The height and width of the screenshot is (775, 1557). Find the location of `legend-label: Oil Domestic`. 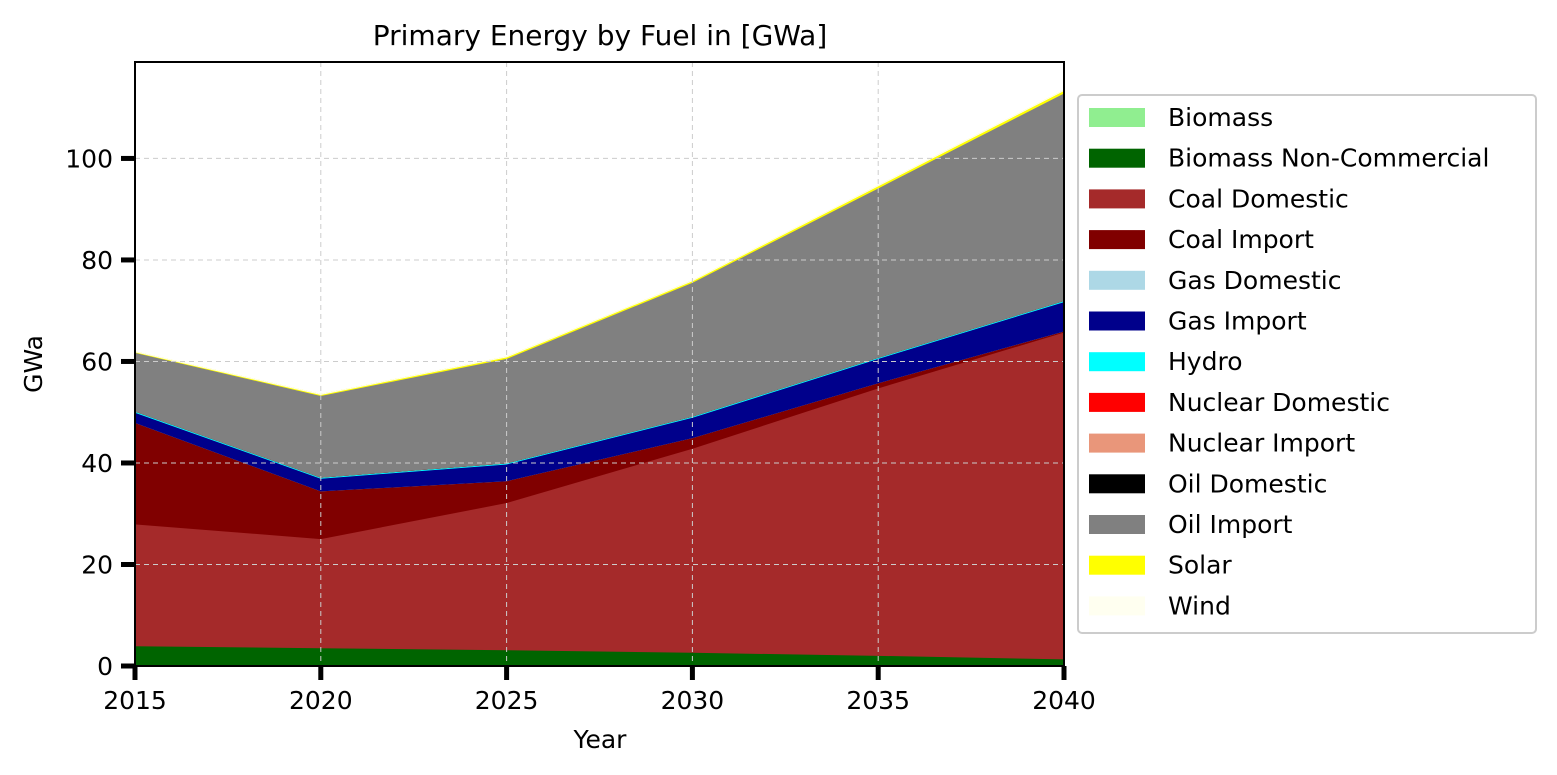

legend-label: Oil Domestic is located at coordinates (1247, 483).